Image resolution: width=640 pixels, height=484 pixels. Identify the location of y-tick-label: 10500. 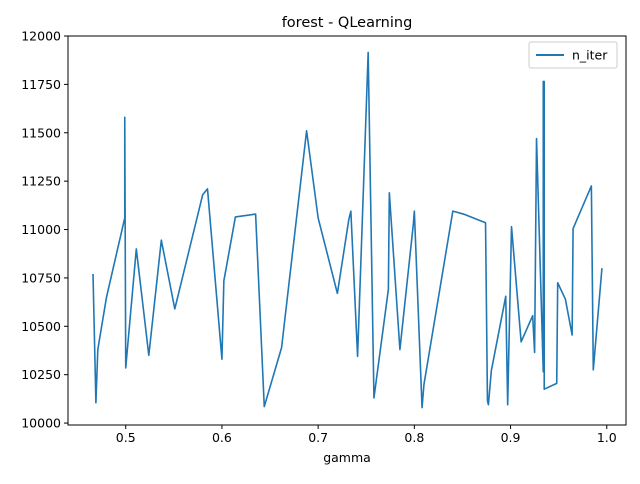
(41, 326).